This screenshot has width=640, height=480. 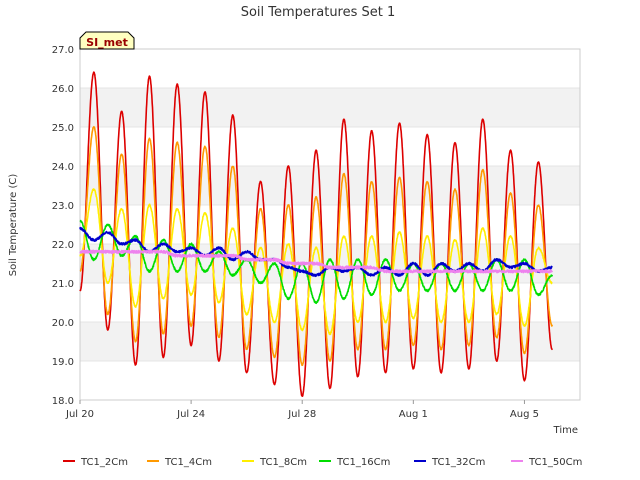 What do you see at coordinates (79, 414) in the screenshot?
I see `x-tick-label: Jul 20` at bounding box center [79, 414].